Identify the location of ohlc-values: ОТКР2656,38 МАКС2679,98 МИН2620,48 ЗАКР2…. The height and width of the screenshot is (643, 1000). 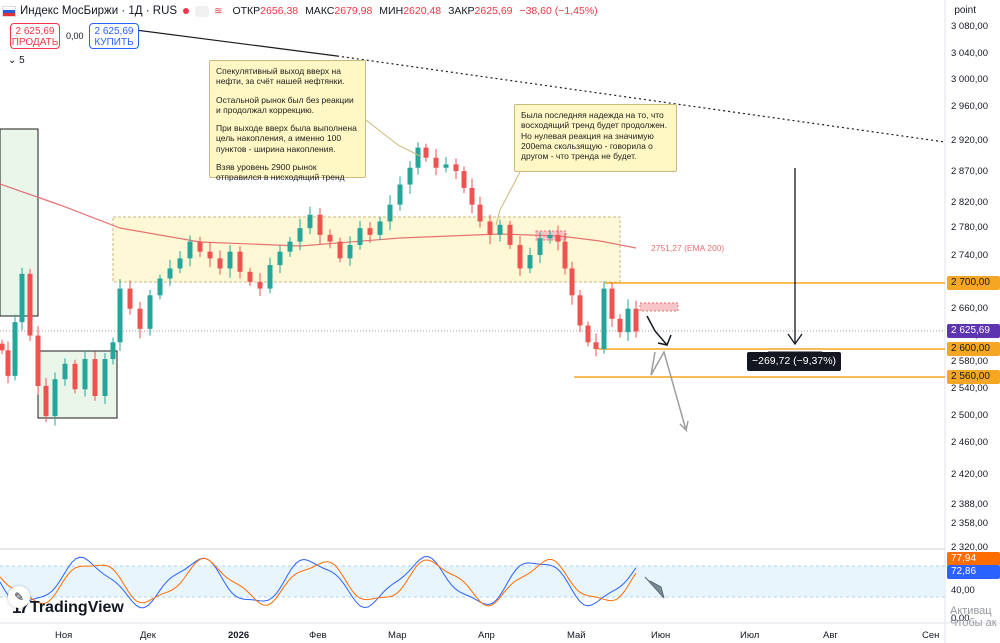
(416, 11).